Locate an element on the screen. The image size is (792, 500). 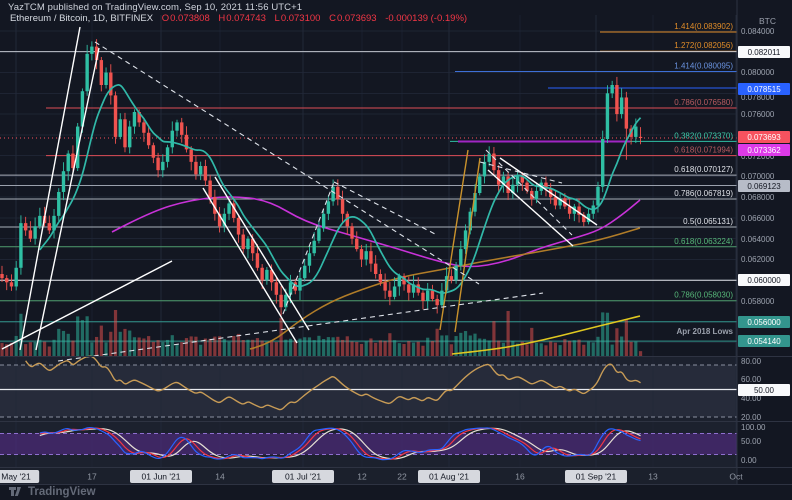
time-label: 17 is located at coordinates (92, 477).